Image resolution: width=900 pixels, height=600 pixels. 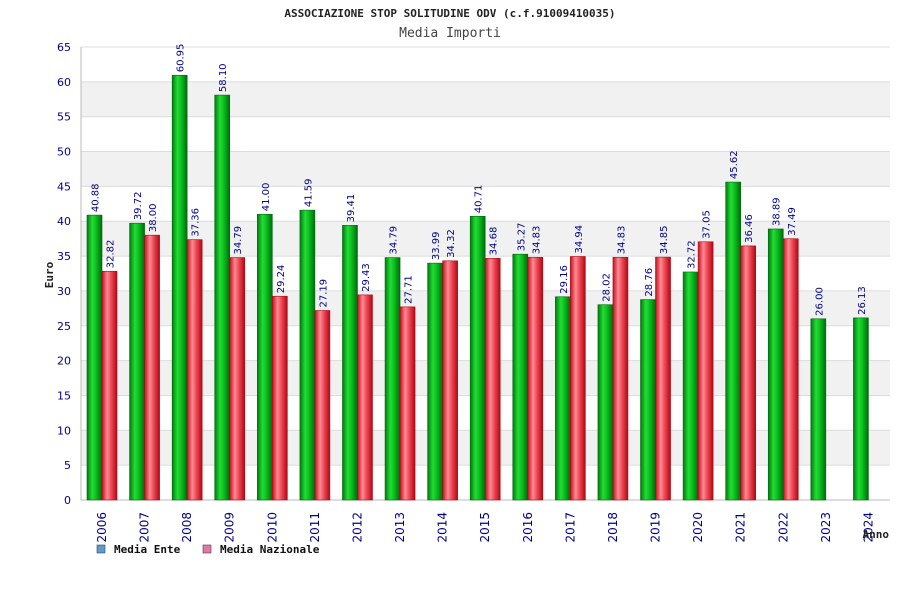 What do you see at coordinates (315, 527) in the screenshot?
I see `x-tick-label: 2011` at bounding box center [315, 527].